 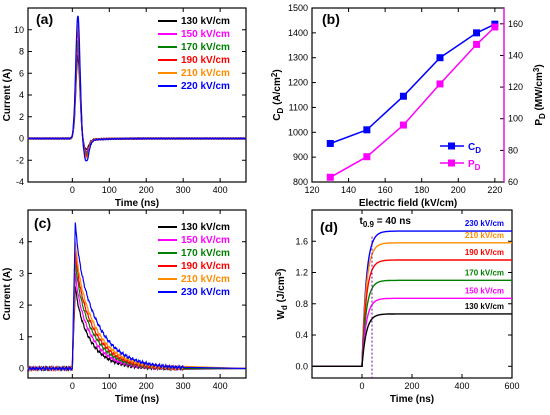 What do you see at coordinates (19, 30) in the screenshot?
I see `y-tick-label: 10` at bounding box center [19, 30].